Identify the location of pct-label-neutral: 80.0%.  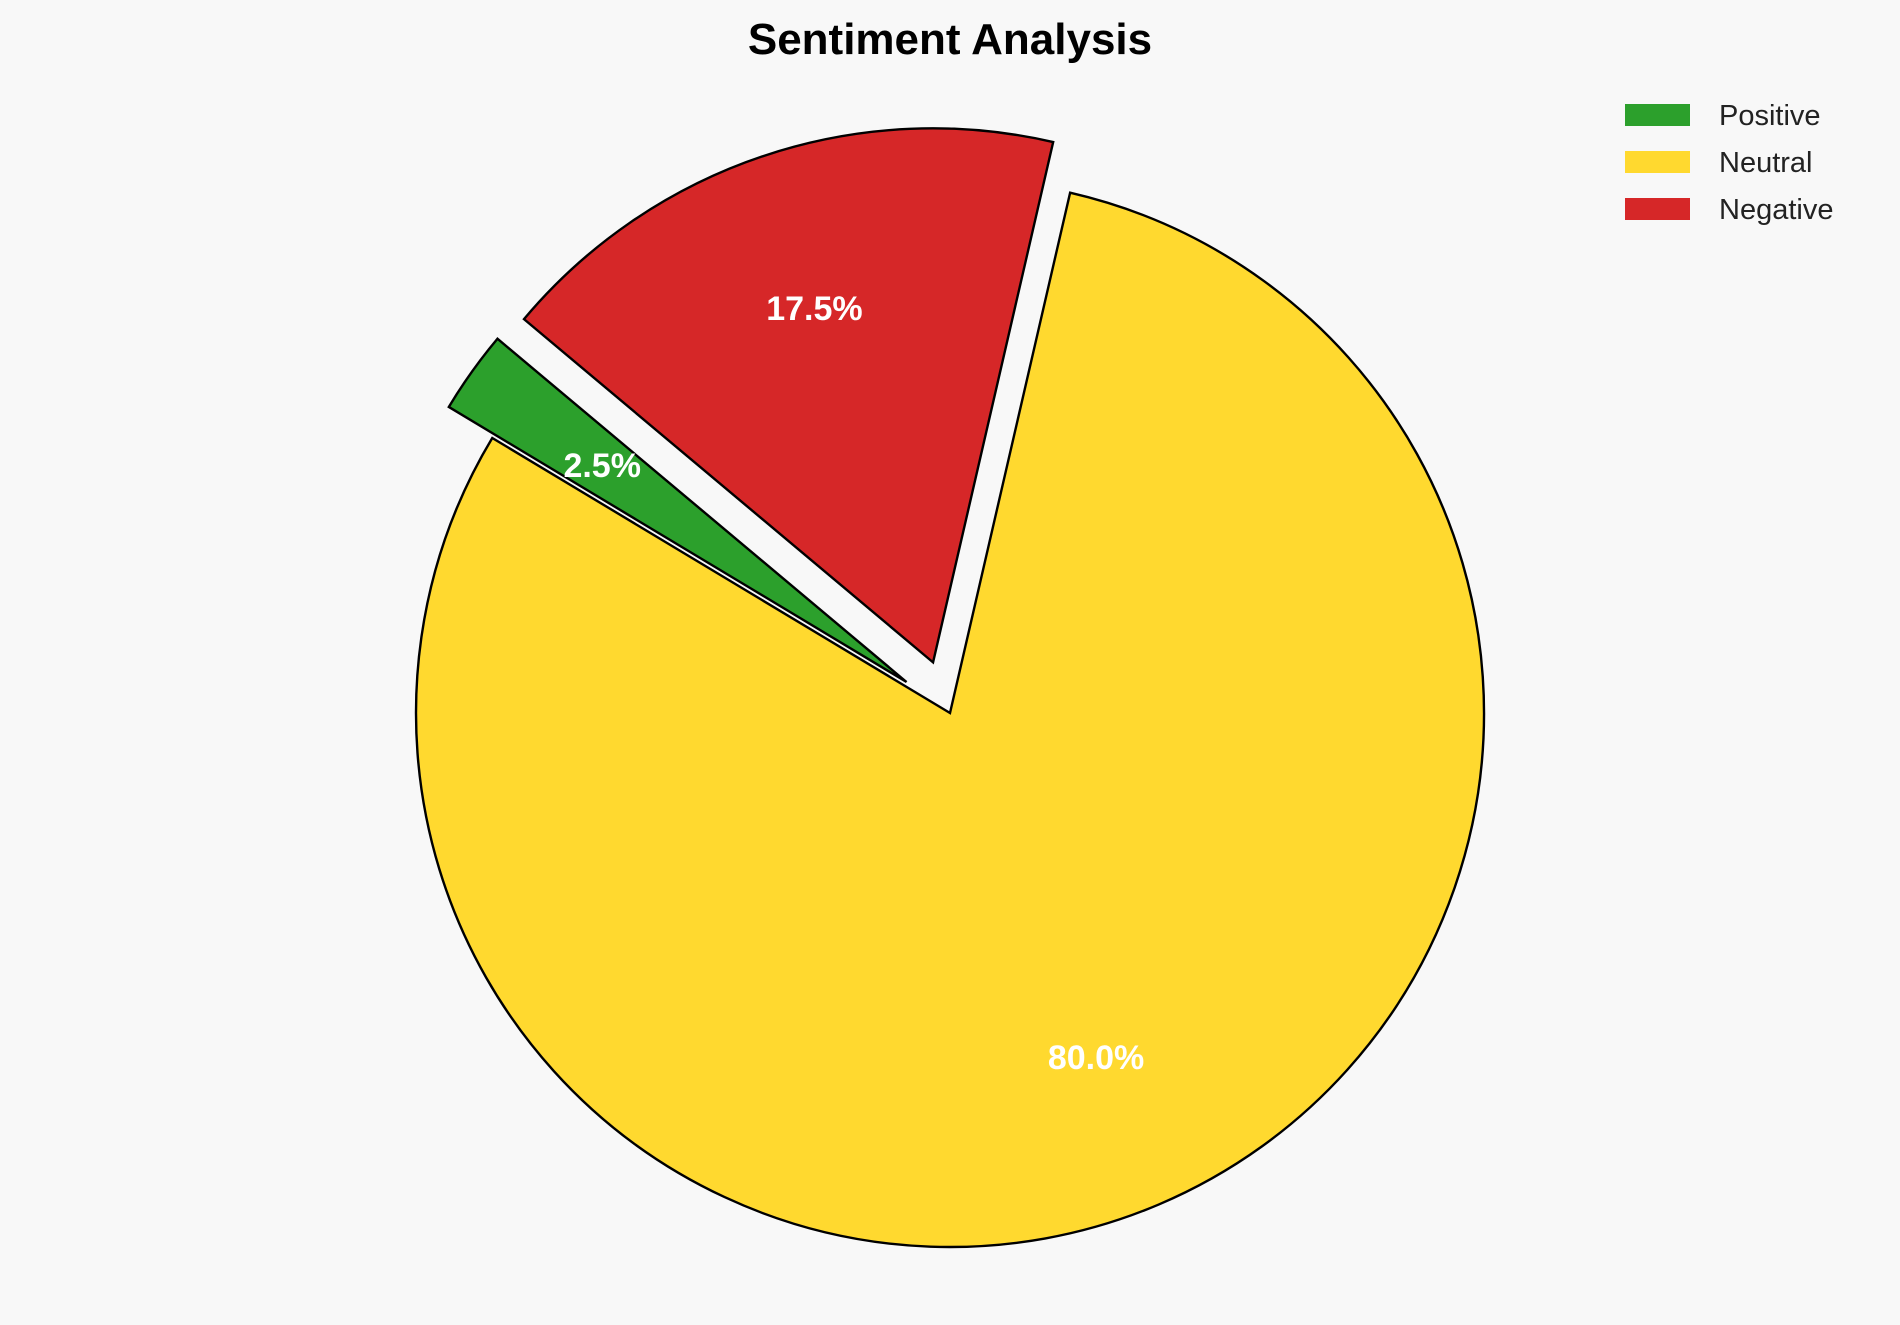
(1096, 1058).